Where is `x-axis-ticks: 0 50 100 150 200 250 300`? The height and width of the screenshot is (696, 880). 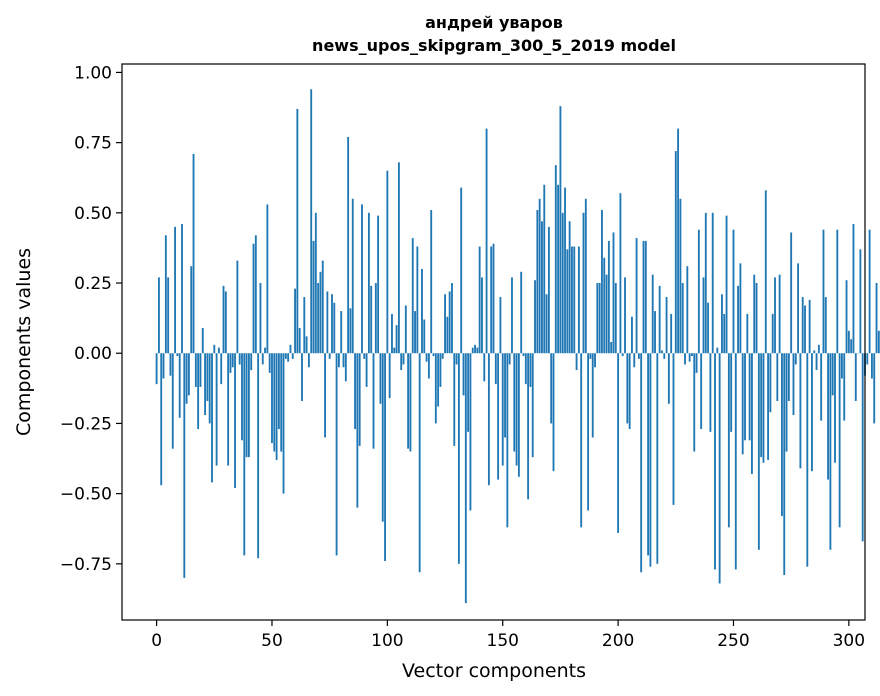 x-axis-ticks: 0 50 100 150 200 250 300 is located at coordinates (508, 635).